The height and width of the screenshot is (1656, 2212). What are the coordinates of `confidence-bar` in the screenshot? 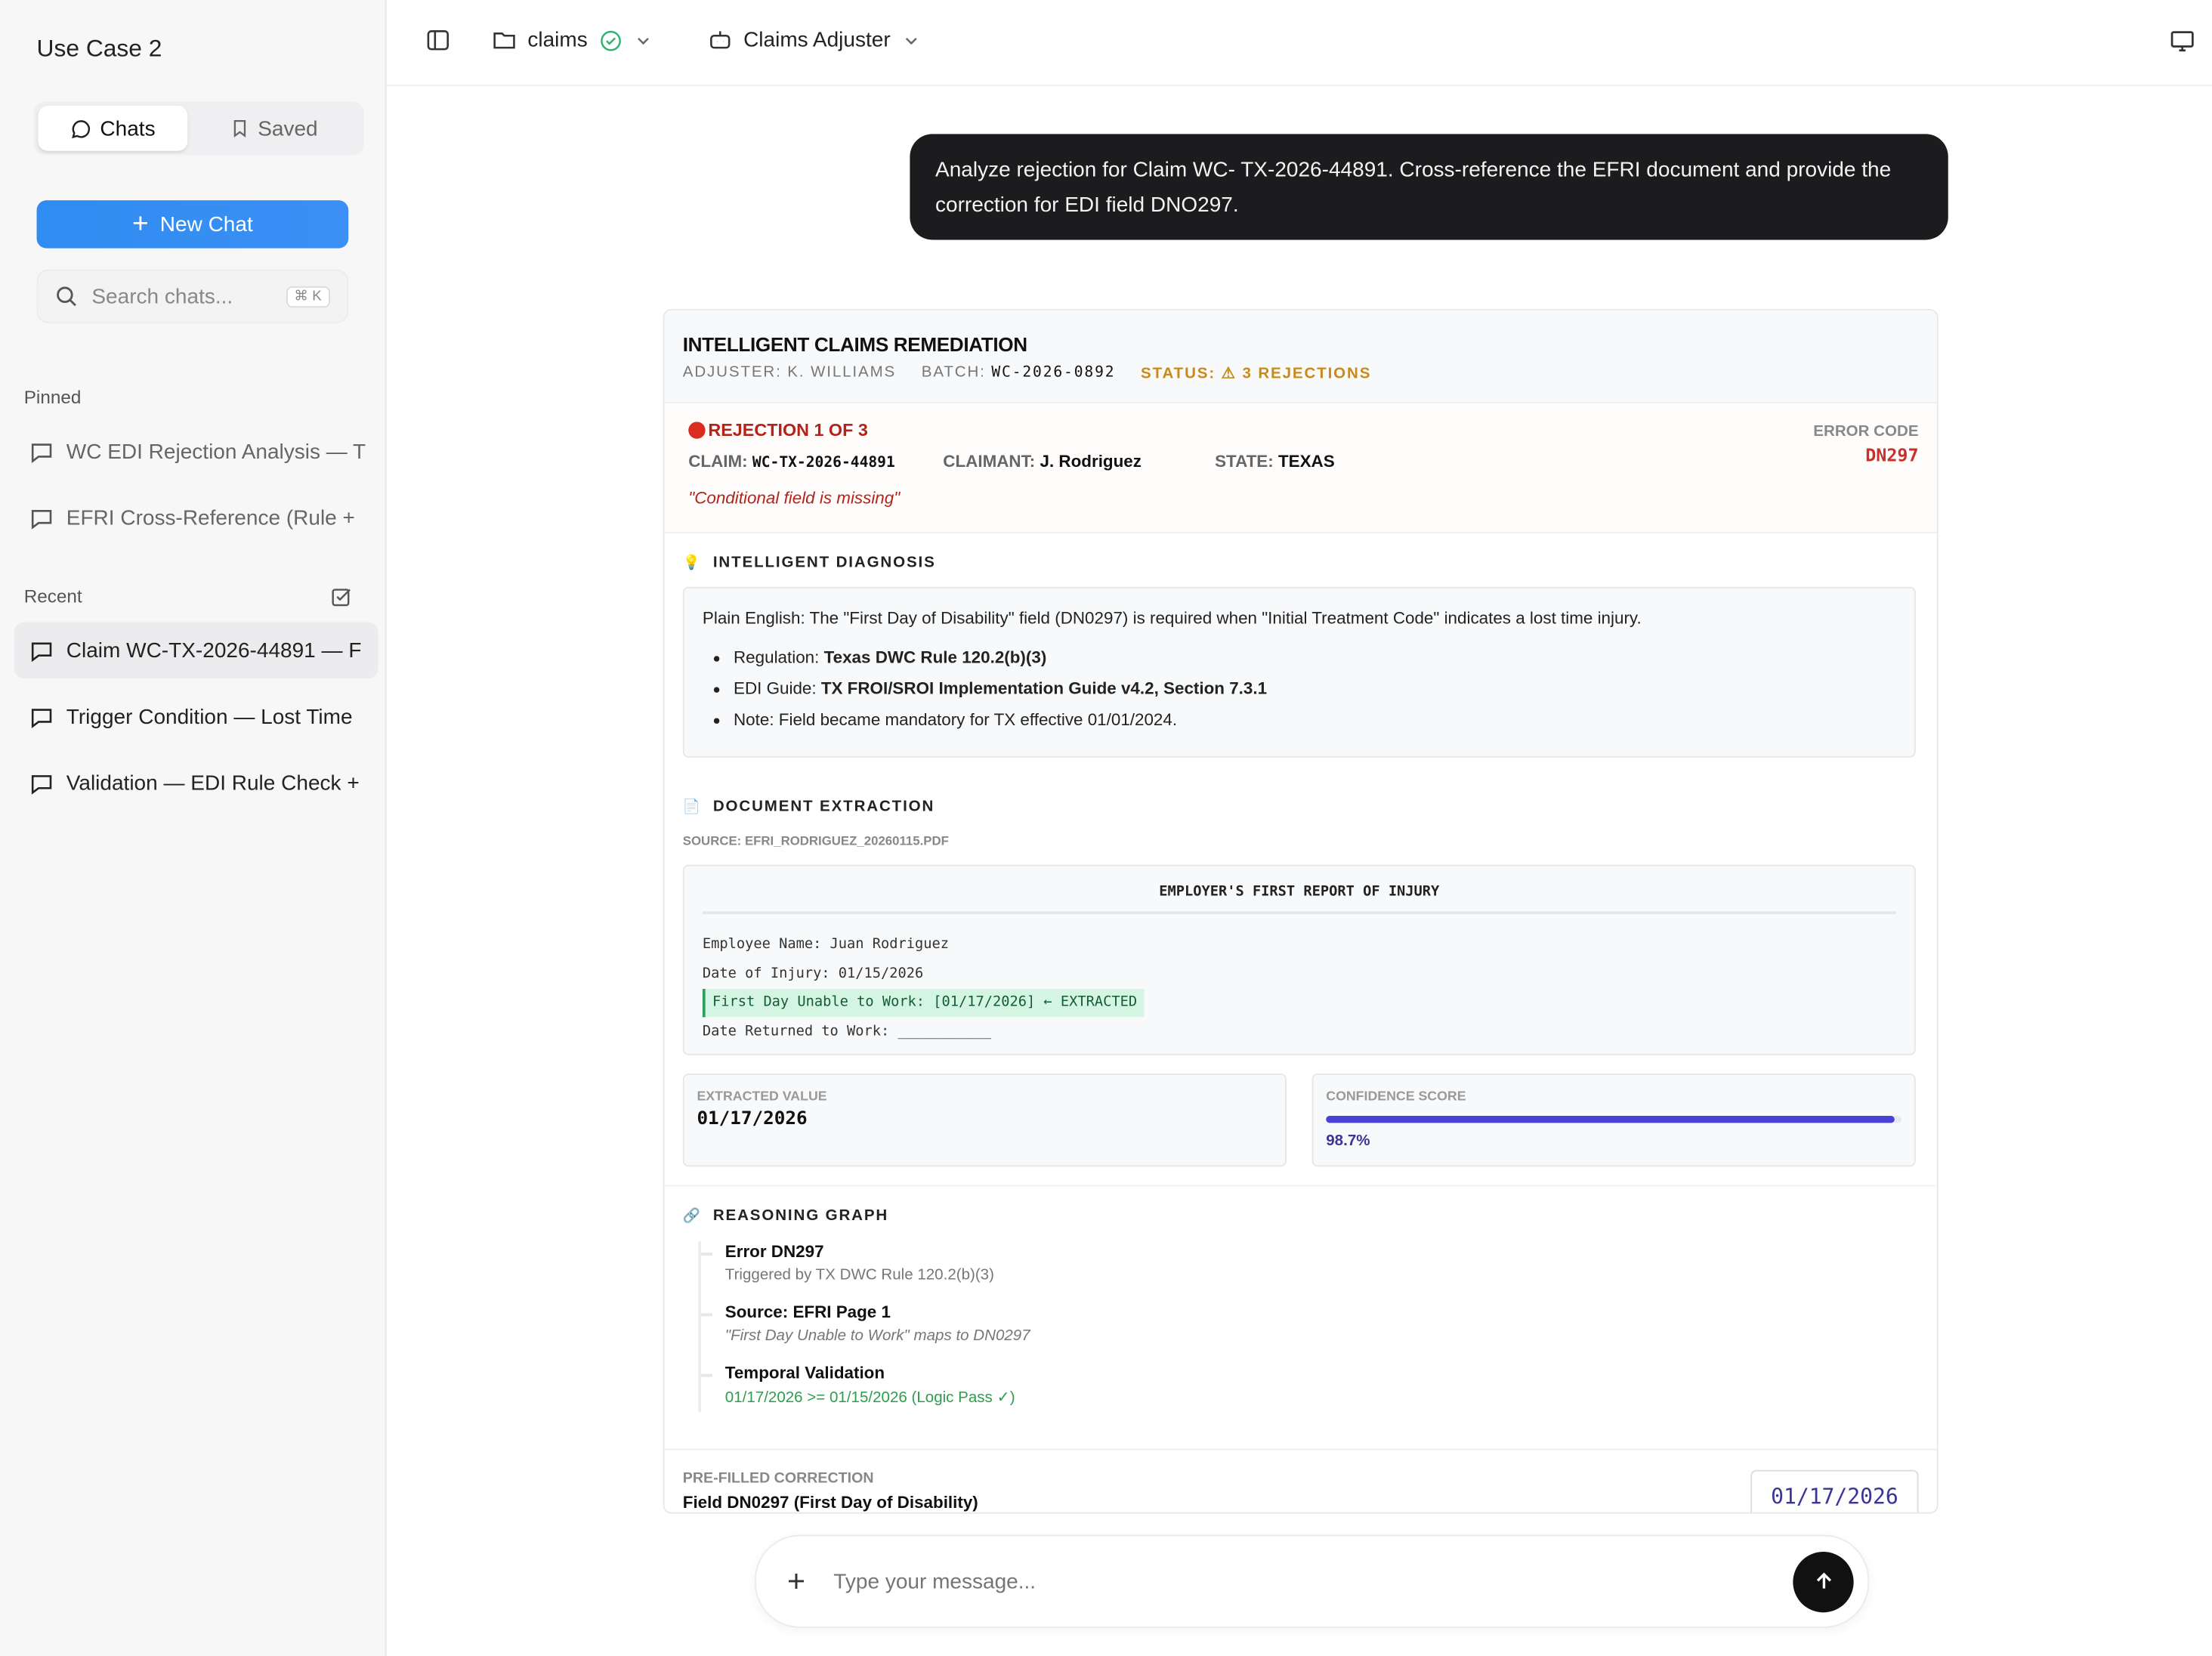 It's located at (1614, 1119).